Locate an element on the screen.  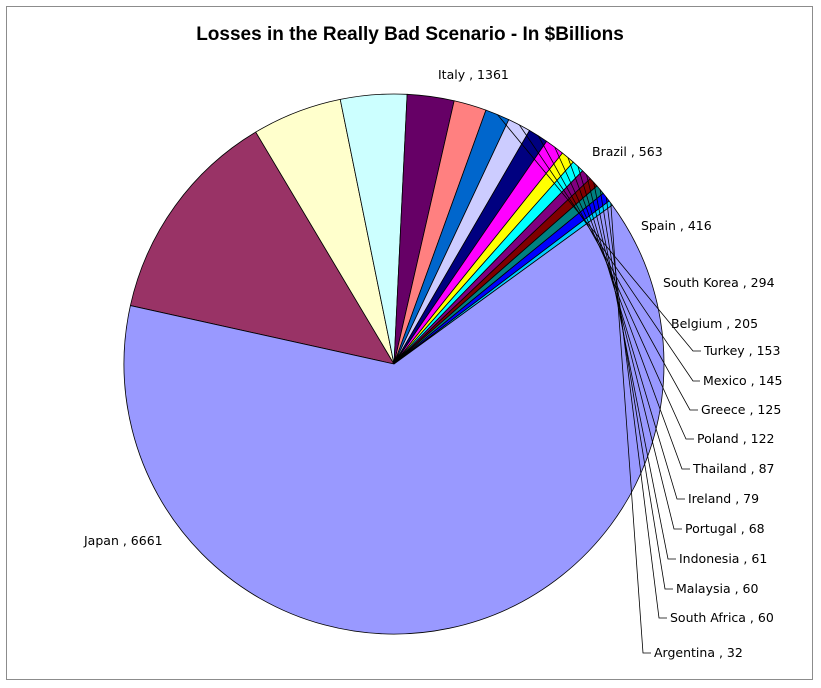
data-label-turkey: Turkey , 153 is located at coordinates (741, 350).